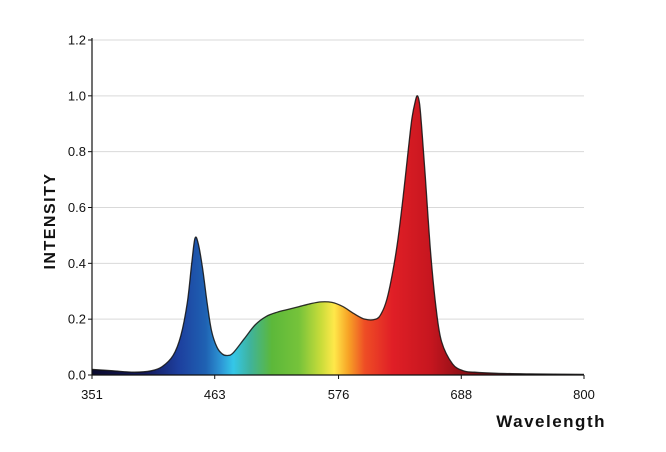 Image resolution: width=666 pixels, height=452 pixels. What do you see at coordinates (50, 220) in the screenshot?
I see `y-axis-title: INTENSITY` at bounding box center [50, 220].